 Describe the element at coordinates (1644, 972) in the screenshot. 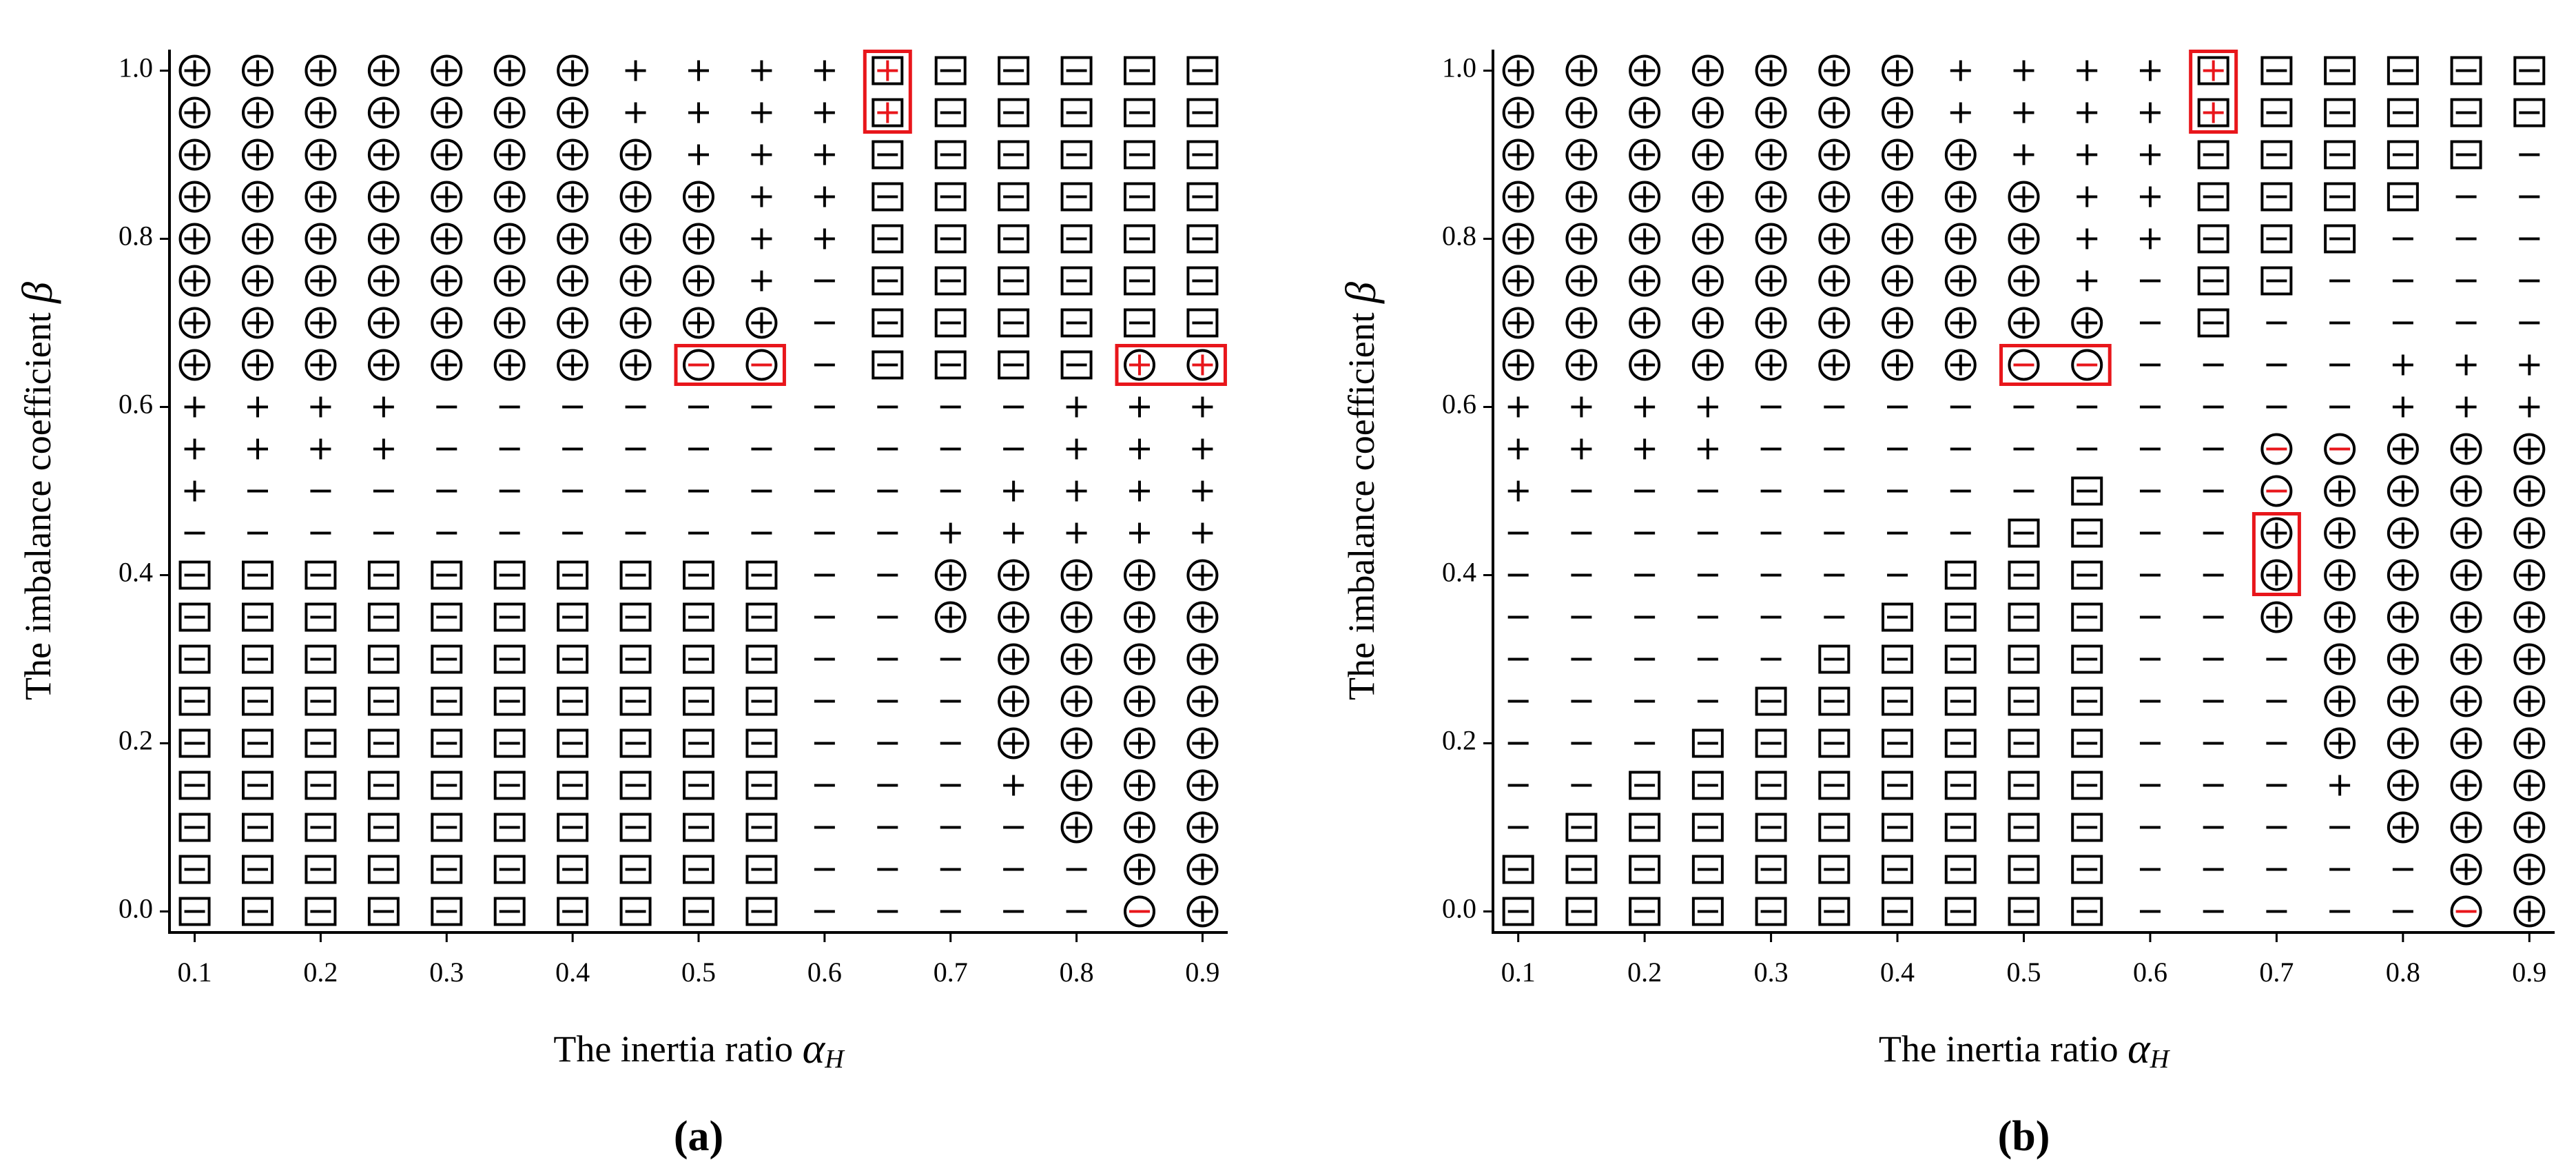

I see `x-tick-label: 0.2` at that location.